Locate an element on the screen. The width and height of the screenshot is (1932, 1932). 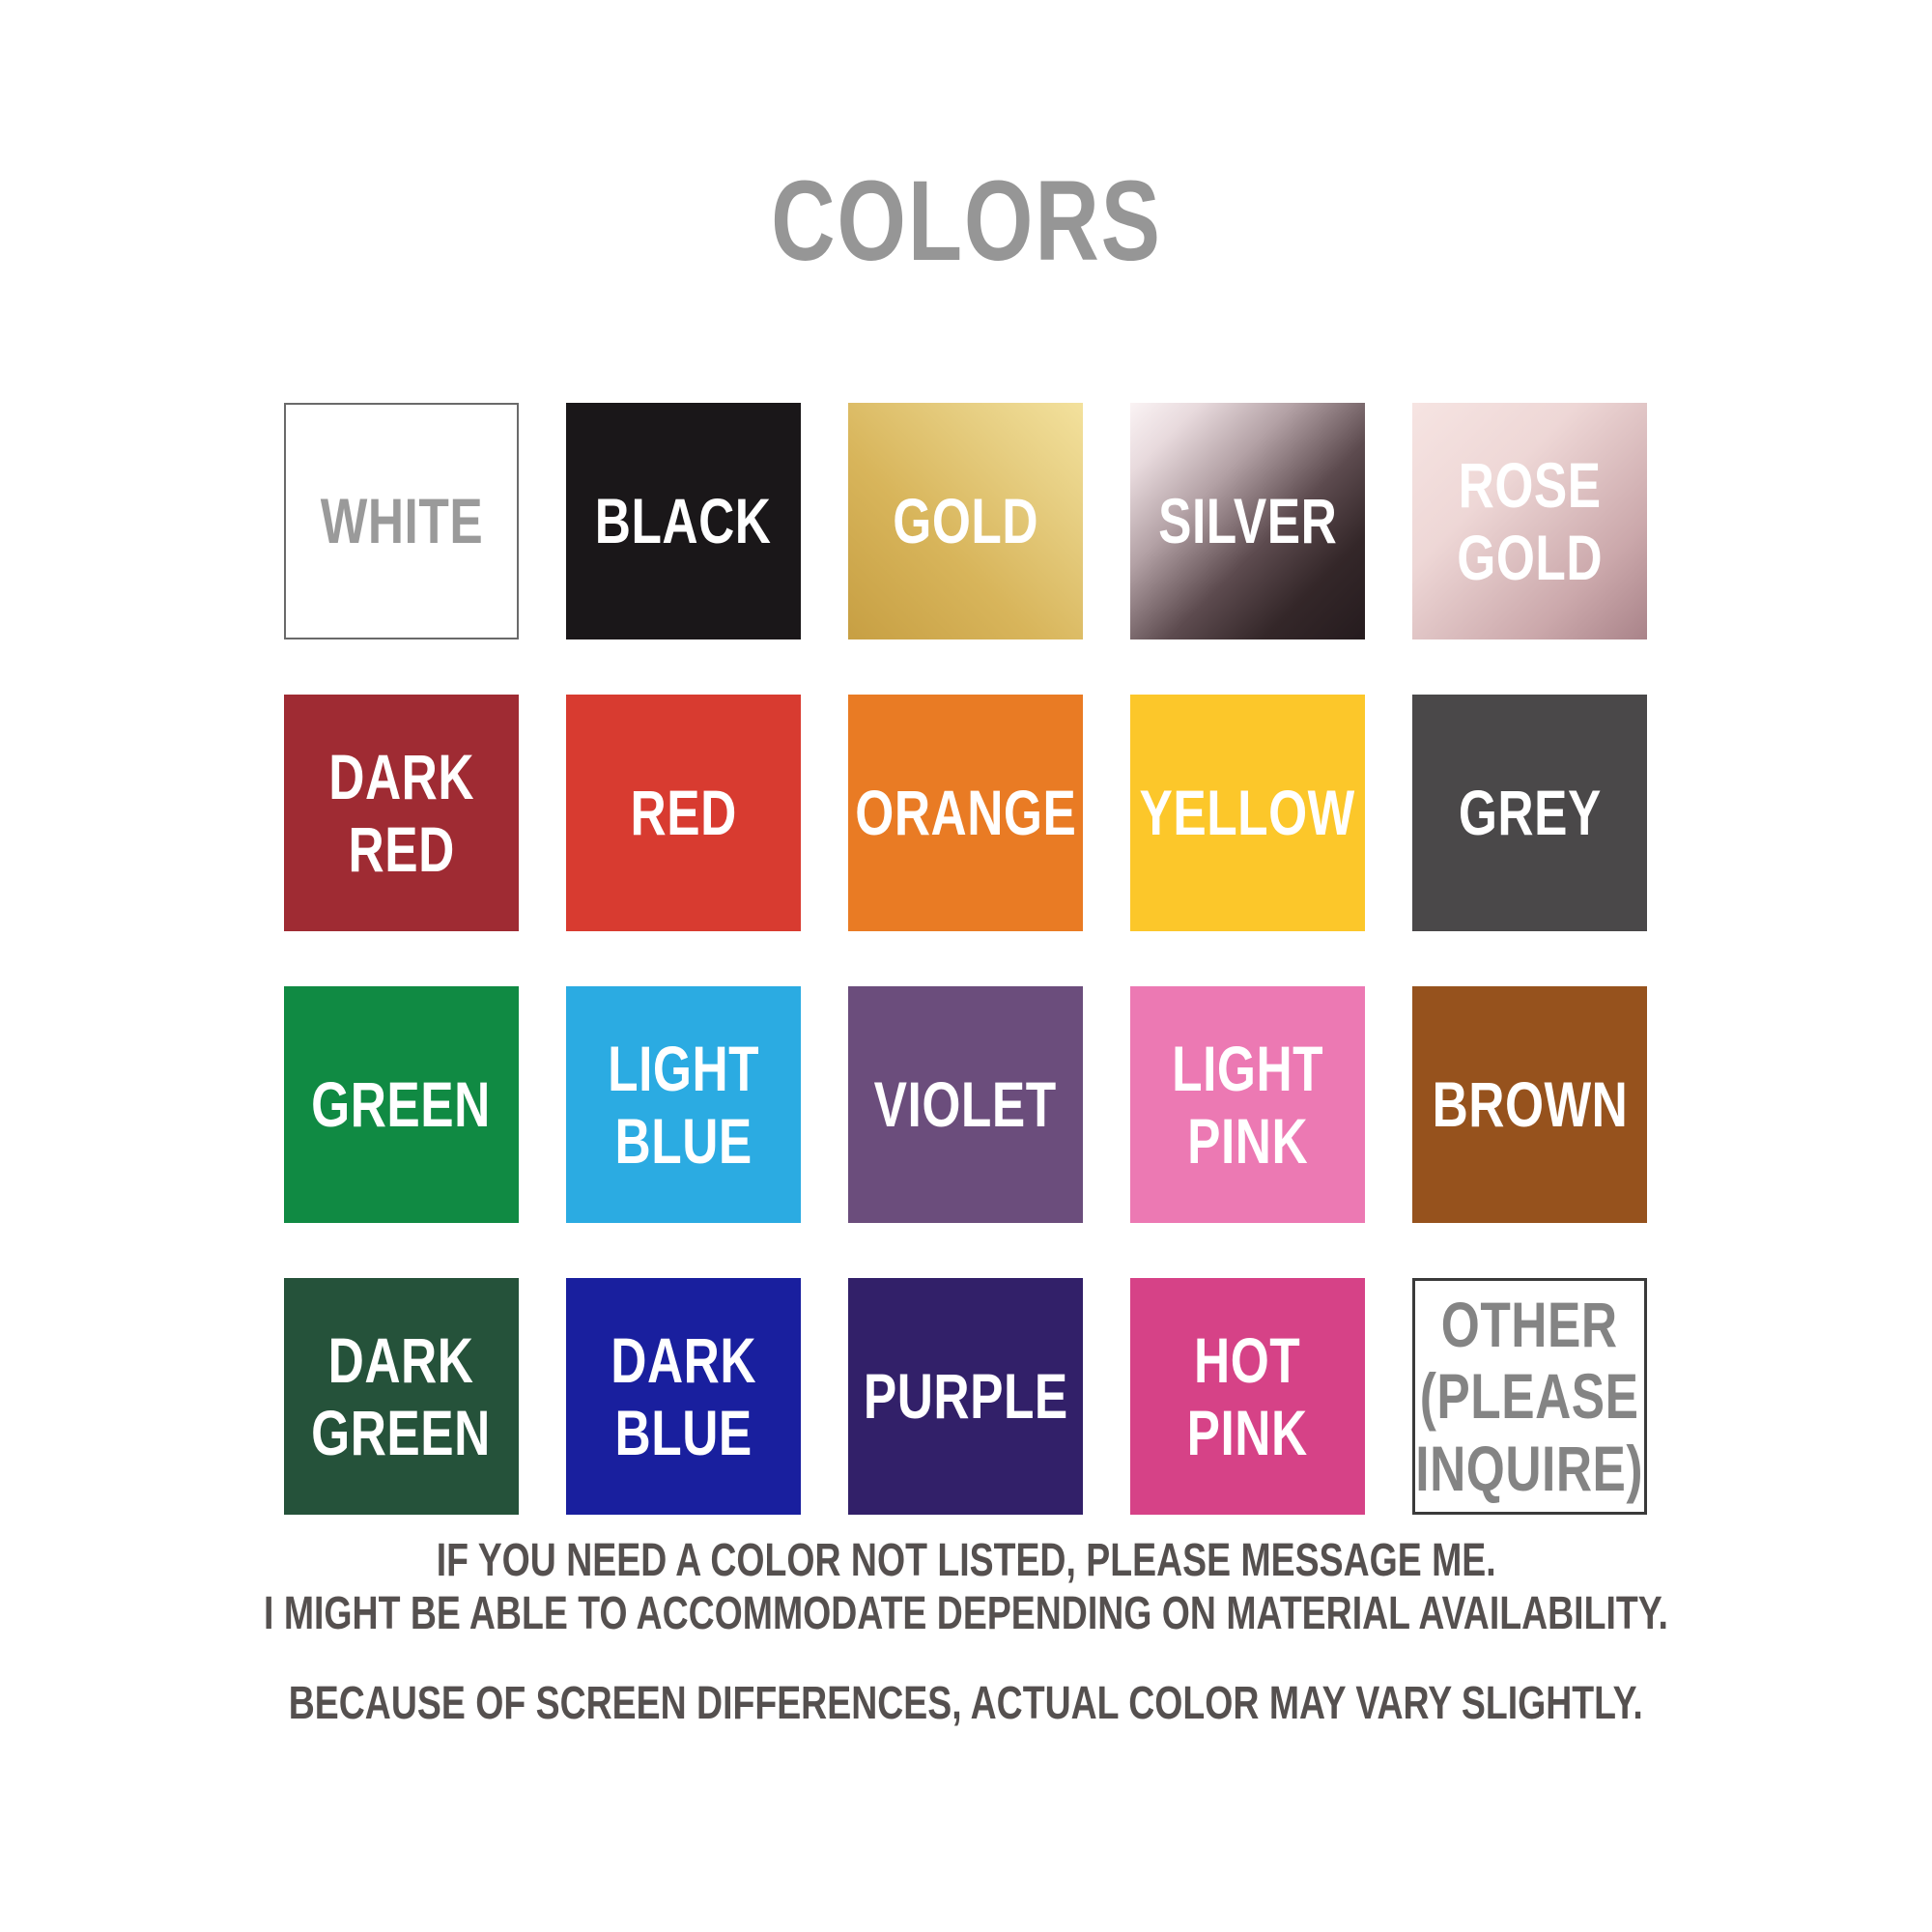
swatch-label-silver: SILVER is located at coordinates (1247, 521).